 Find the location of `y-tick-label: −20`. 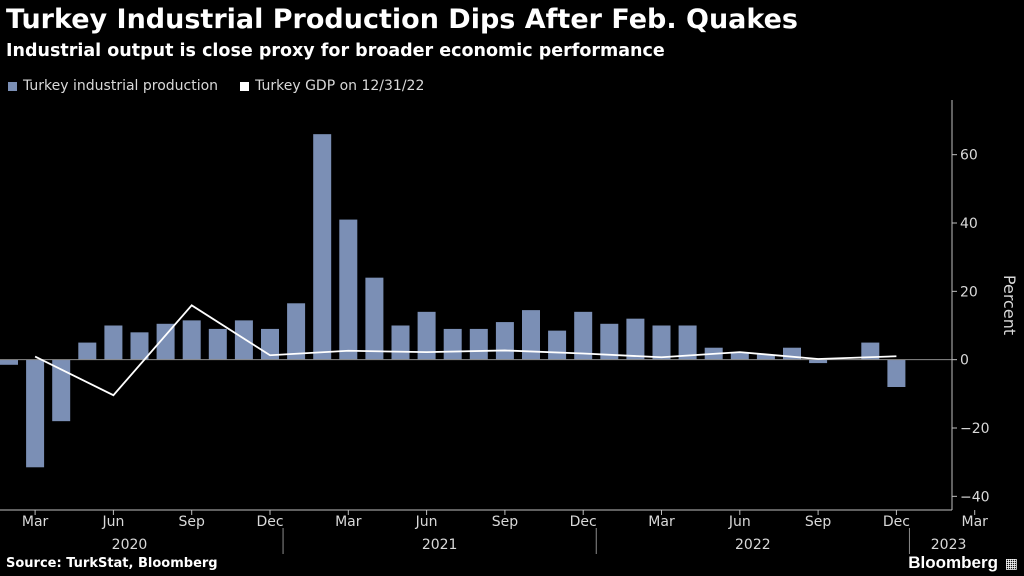

y-tick-label: −20 is located at coordinates (975, 429).